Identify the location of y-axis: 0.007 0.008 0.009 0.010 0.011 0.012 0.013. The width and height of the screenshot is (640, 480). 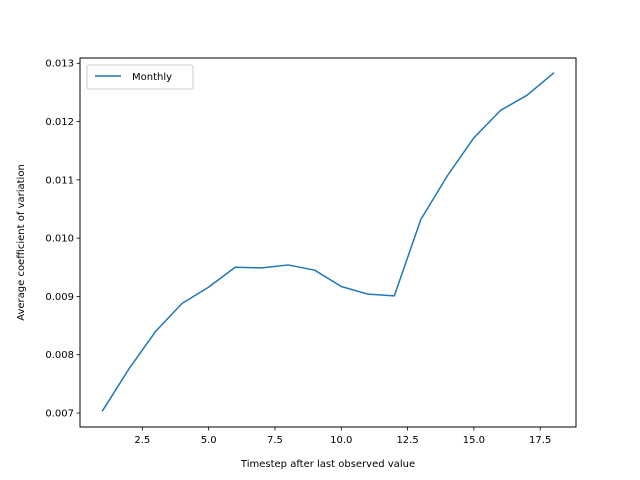
(62, 239).